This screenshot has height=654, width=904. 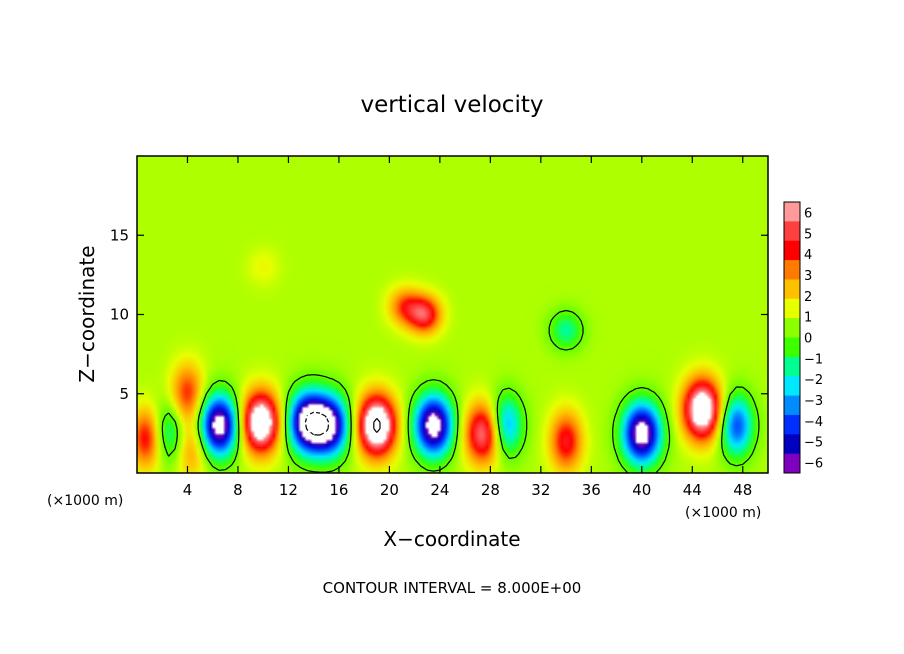 I want to click on x-tick-label: 44, so click(x=692, y=490).